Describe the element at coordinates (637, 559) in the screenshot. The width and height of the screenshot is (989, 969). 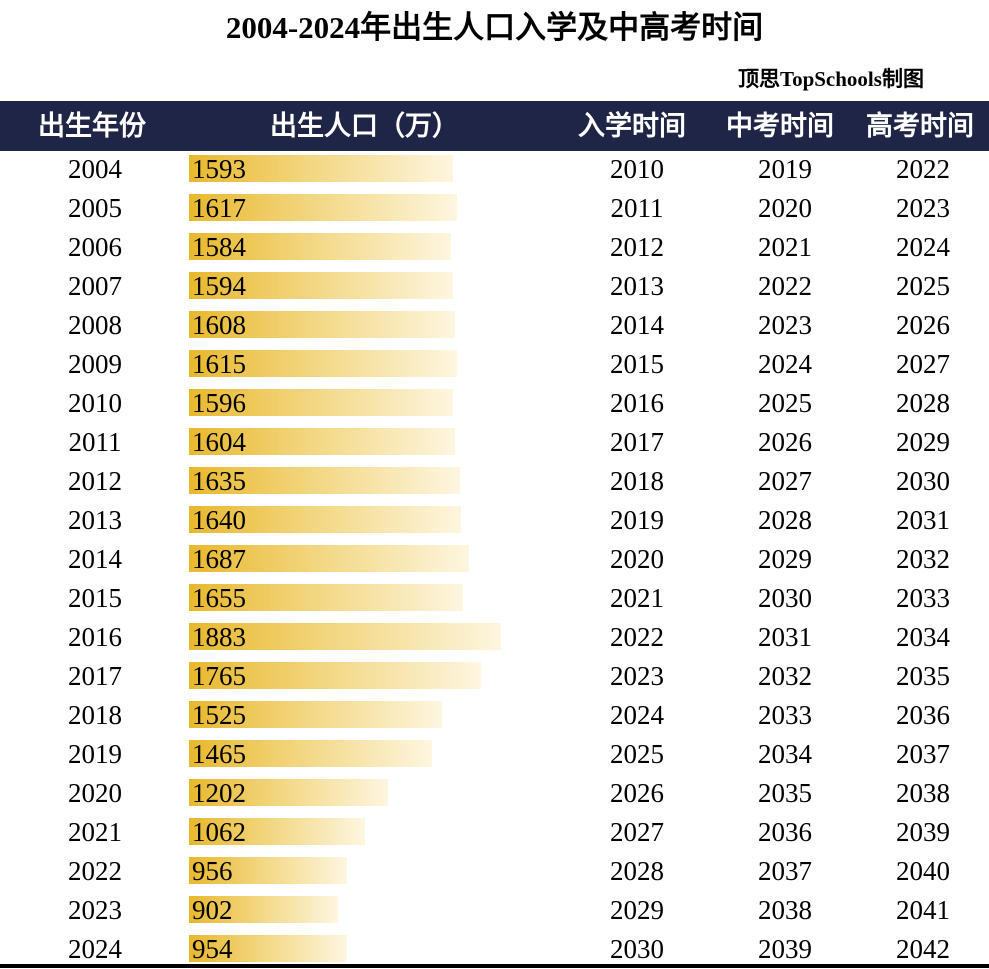
I see `school-entry-cell: 2020` at that location.